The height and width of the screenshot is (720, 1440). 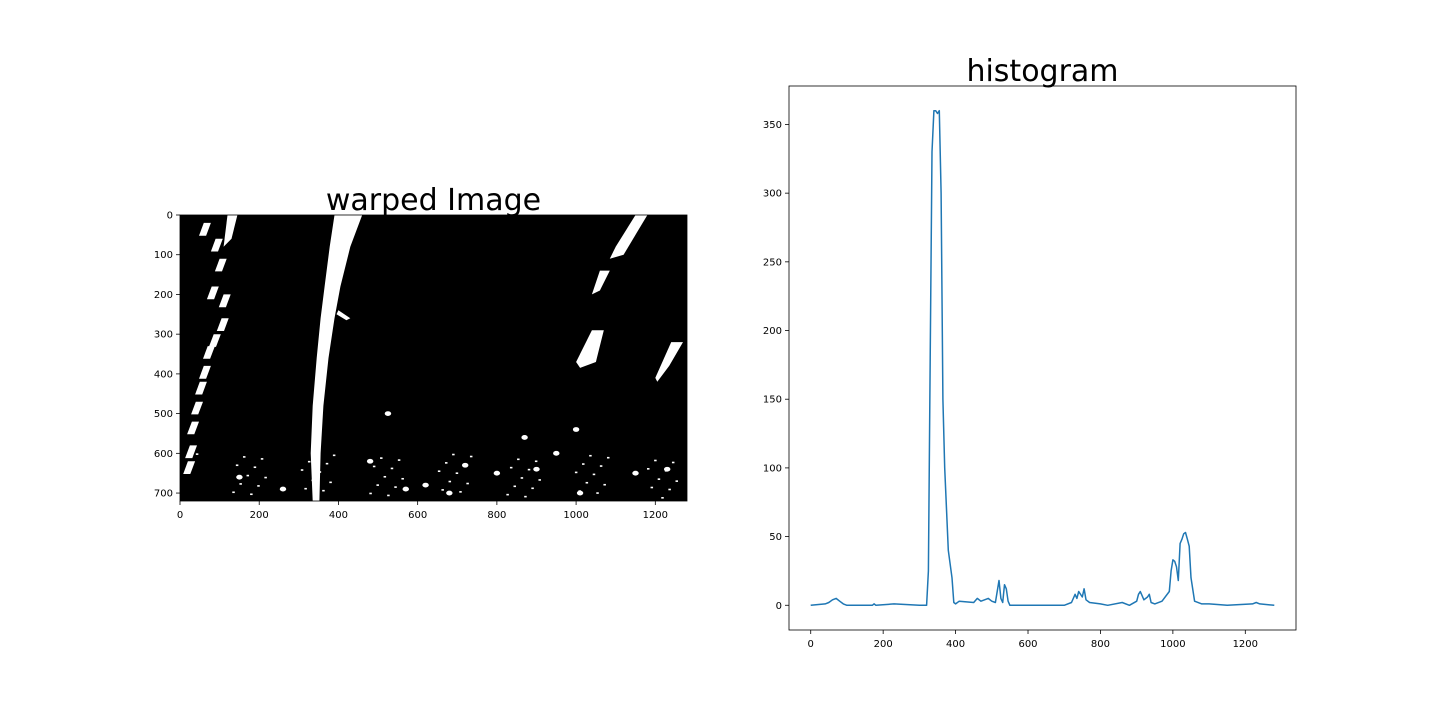 What do you see at coordinates (170, 216) in the screenshot?
I see `y-tick-label: 0` at bounding box center [170, 216].